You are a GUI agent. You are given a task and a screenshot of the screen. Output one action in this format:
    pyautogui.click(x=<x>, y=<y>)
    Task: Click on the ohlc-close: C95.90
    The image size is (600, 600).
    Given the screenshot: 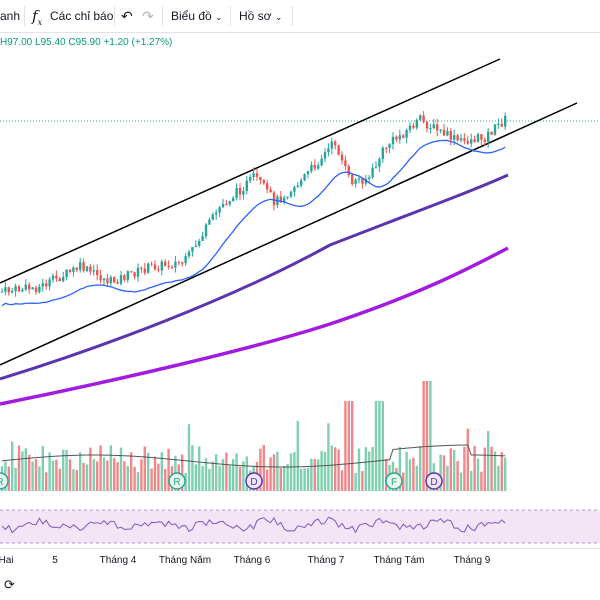 What is the action you would take?
    pyautogui.click(x=84, y=42)
    